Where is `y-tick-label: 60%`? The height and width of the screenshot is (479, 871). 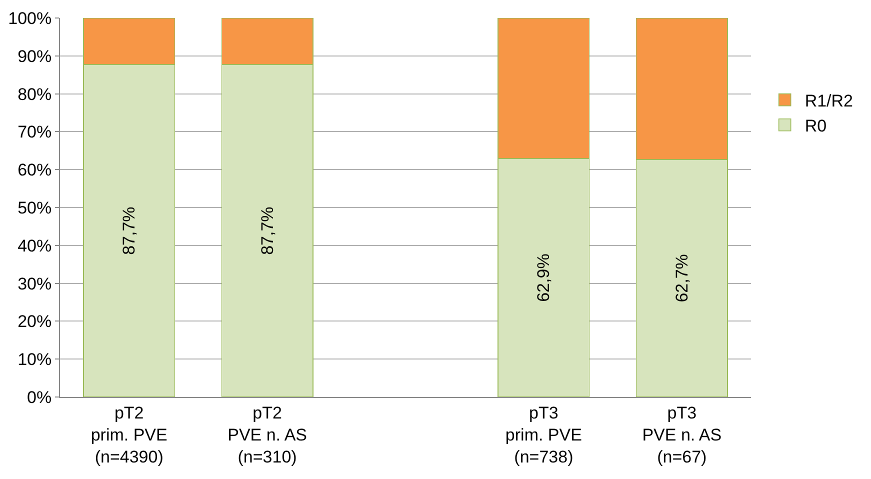 y-tick-label: 60% is located at coordinates (35, 170).